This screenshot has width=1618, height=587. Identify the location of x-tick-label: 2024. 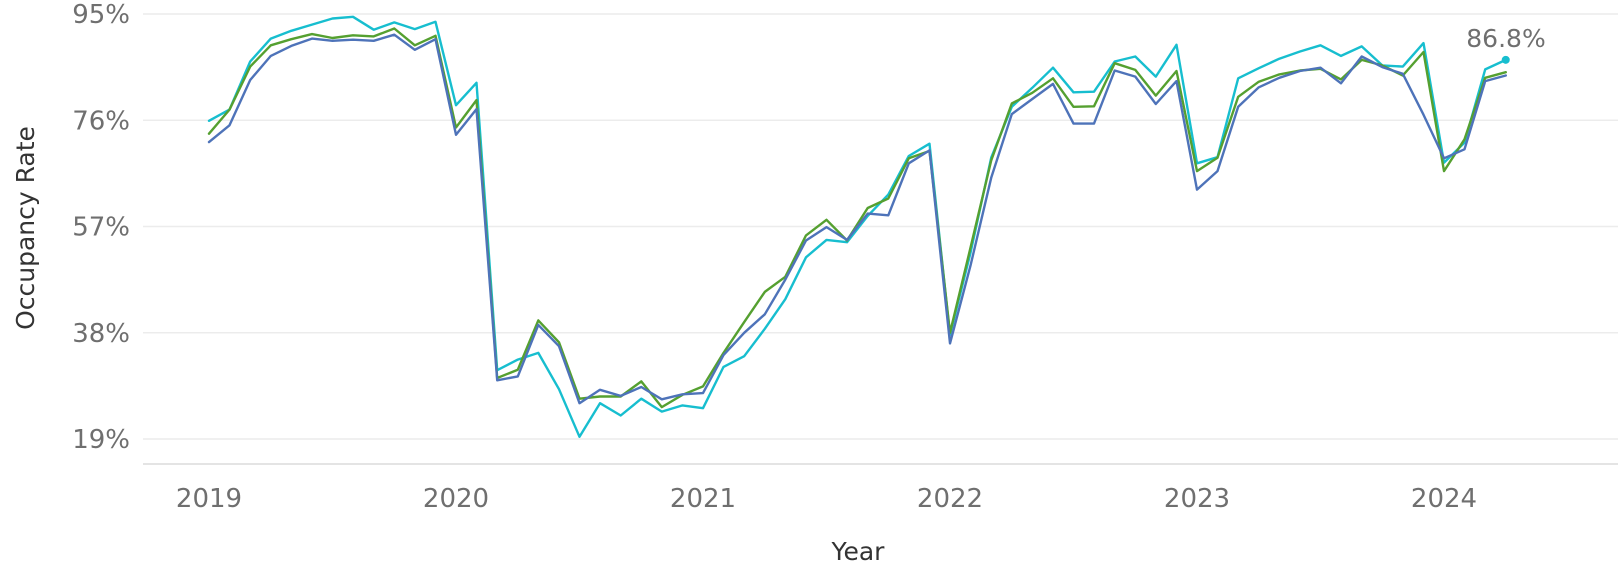
(1444, 499).